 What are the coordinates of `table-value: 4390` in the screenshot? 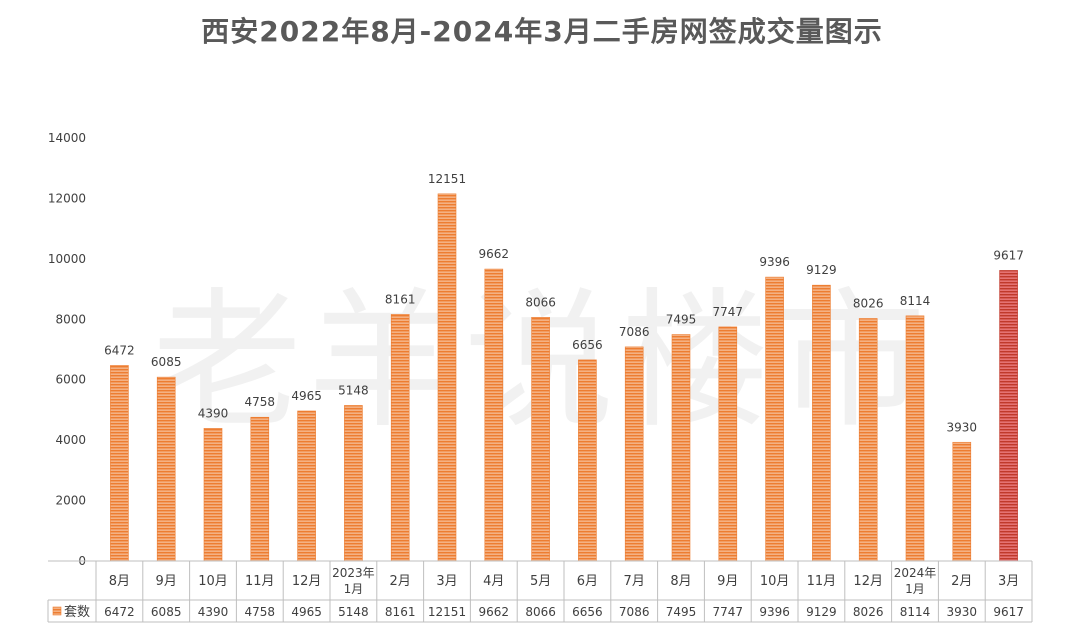 It's located at (213, 612).